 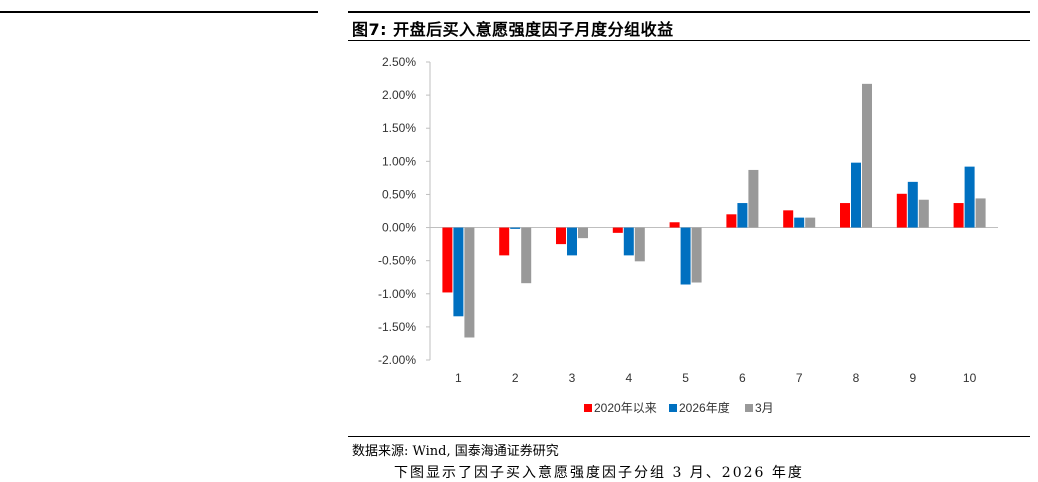 I want to click on y-tick-label: 1.00%, so click(x=399, y=161).